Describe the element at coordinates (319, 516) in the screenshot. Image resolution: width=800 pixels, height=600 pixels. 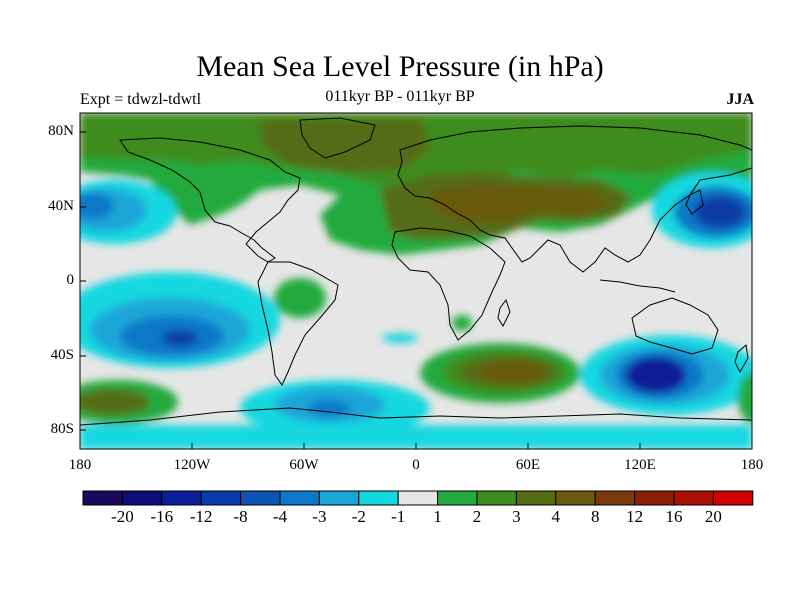
I see `colorbar-tick-label: -3` at that location.